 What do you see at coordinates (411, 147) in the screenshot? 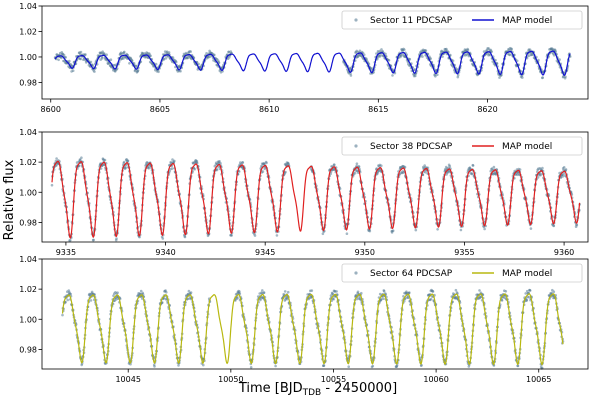
I see `legend-label-data: Sector 38 PDCSAP` at bounding box center [411, 147].